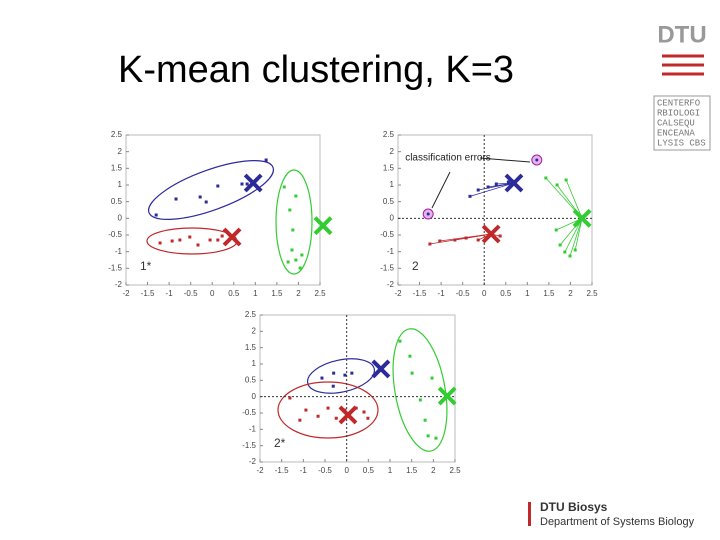  Describe the element at coordinates (549, 293) in the screenshot. I see `x-tick-label: 1.5` at that location.